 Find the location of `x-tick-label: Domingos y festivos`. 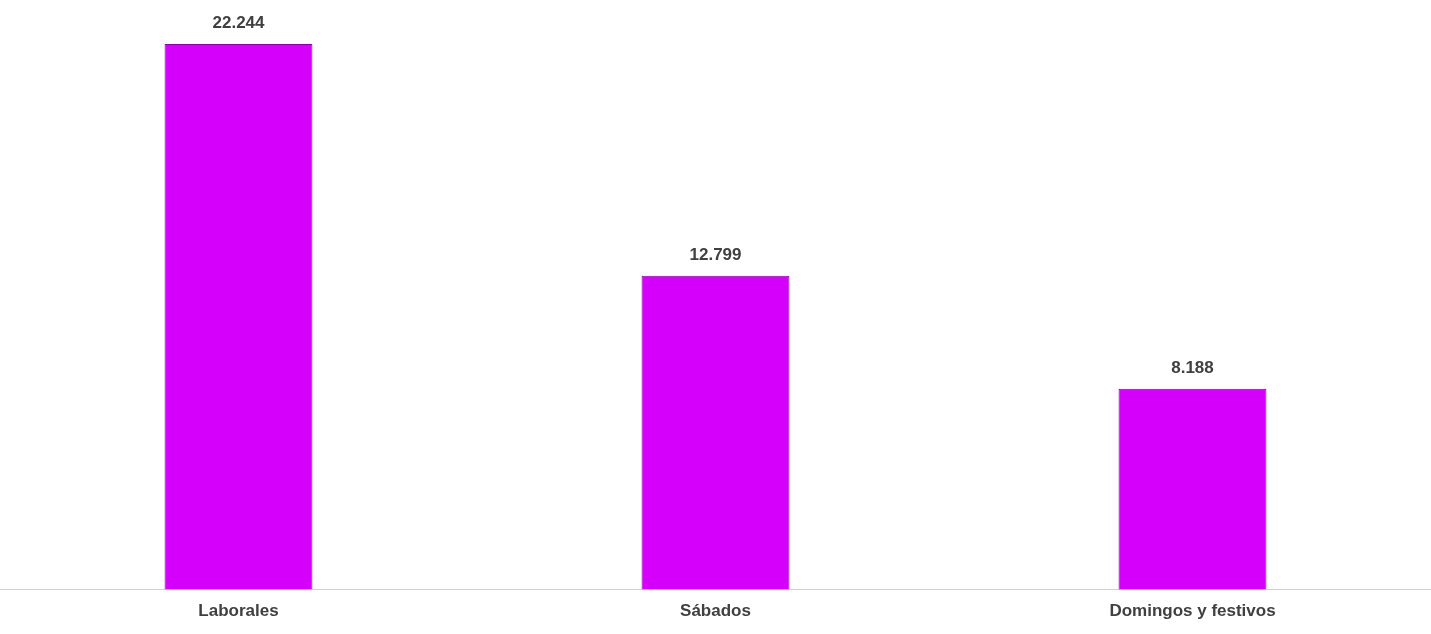

x-tick-label: Domingos y festivos is located at coordinates (1192, 611).